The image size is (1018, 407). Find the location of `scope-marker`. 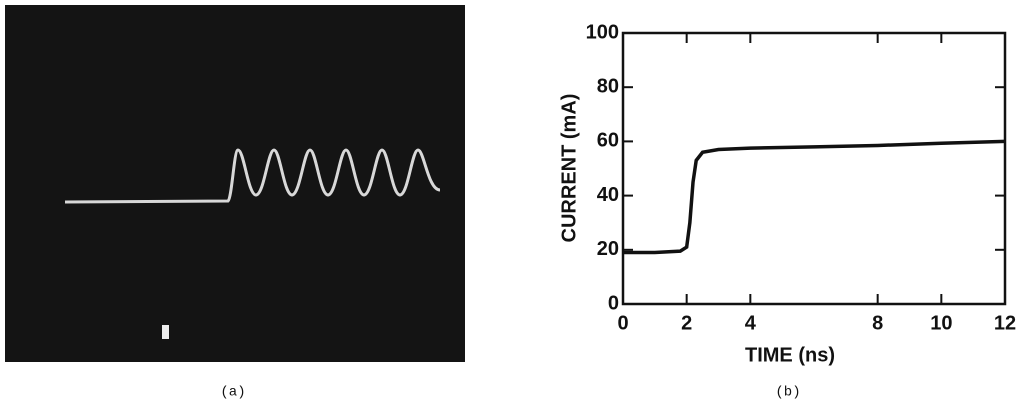

scope-marker is located at coordinates (165, 332).